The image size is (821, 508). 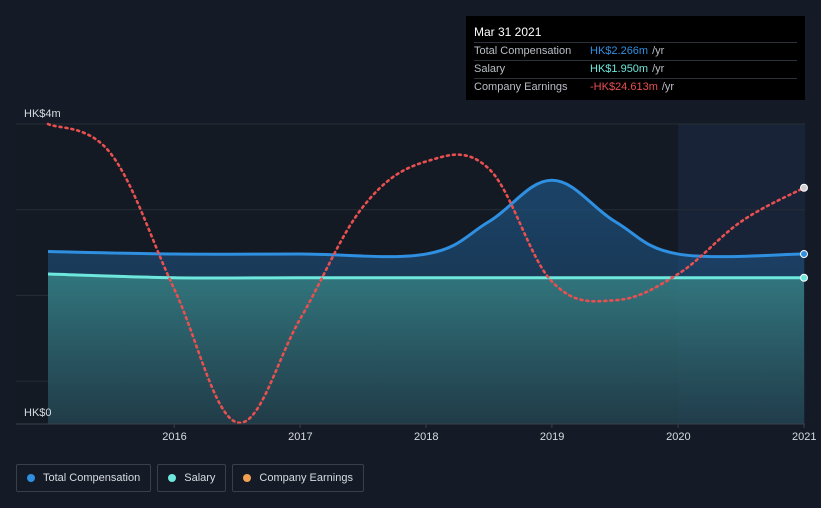 I want to click on tooltip-date: Mar 31 2021, so click(x=508, y=32).